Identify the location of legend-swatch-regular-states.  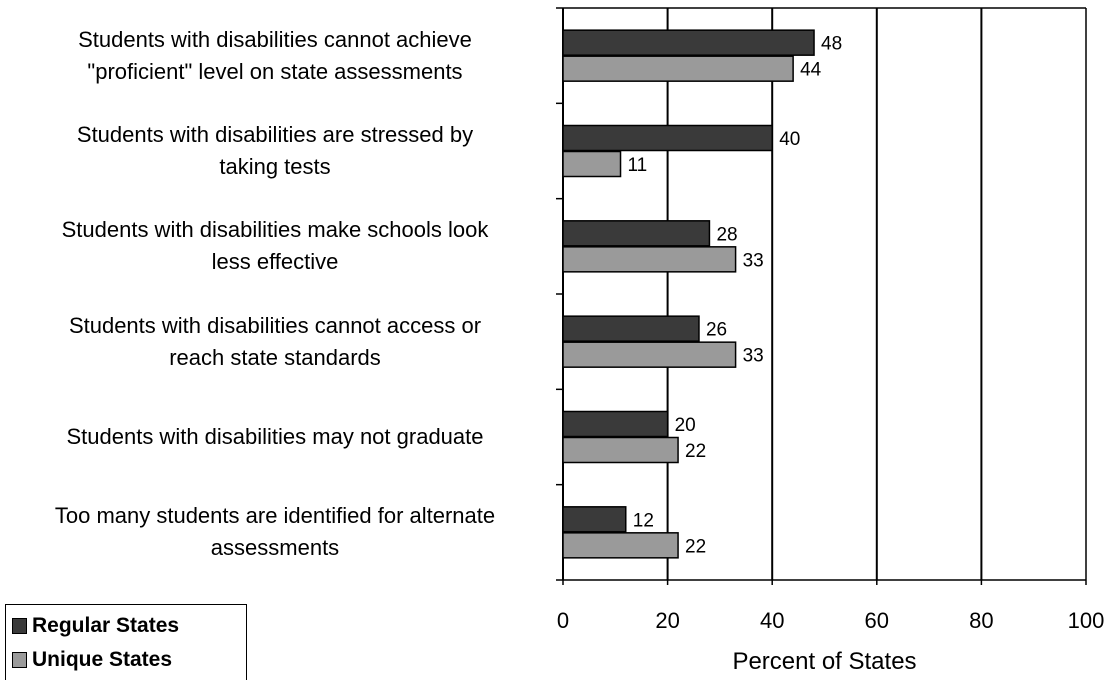
(19, 626).